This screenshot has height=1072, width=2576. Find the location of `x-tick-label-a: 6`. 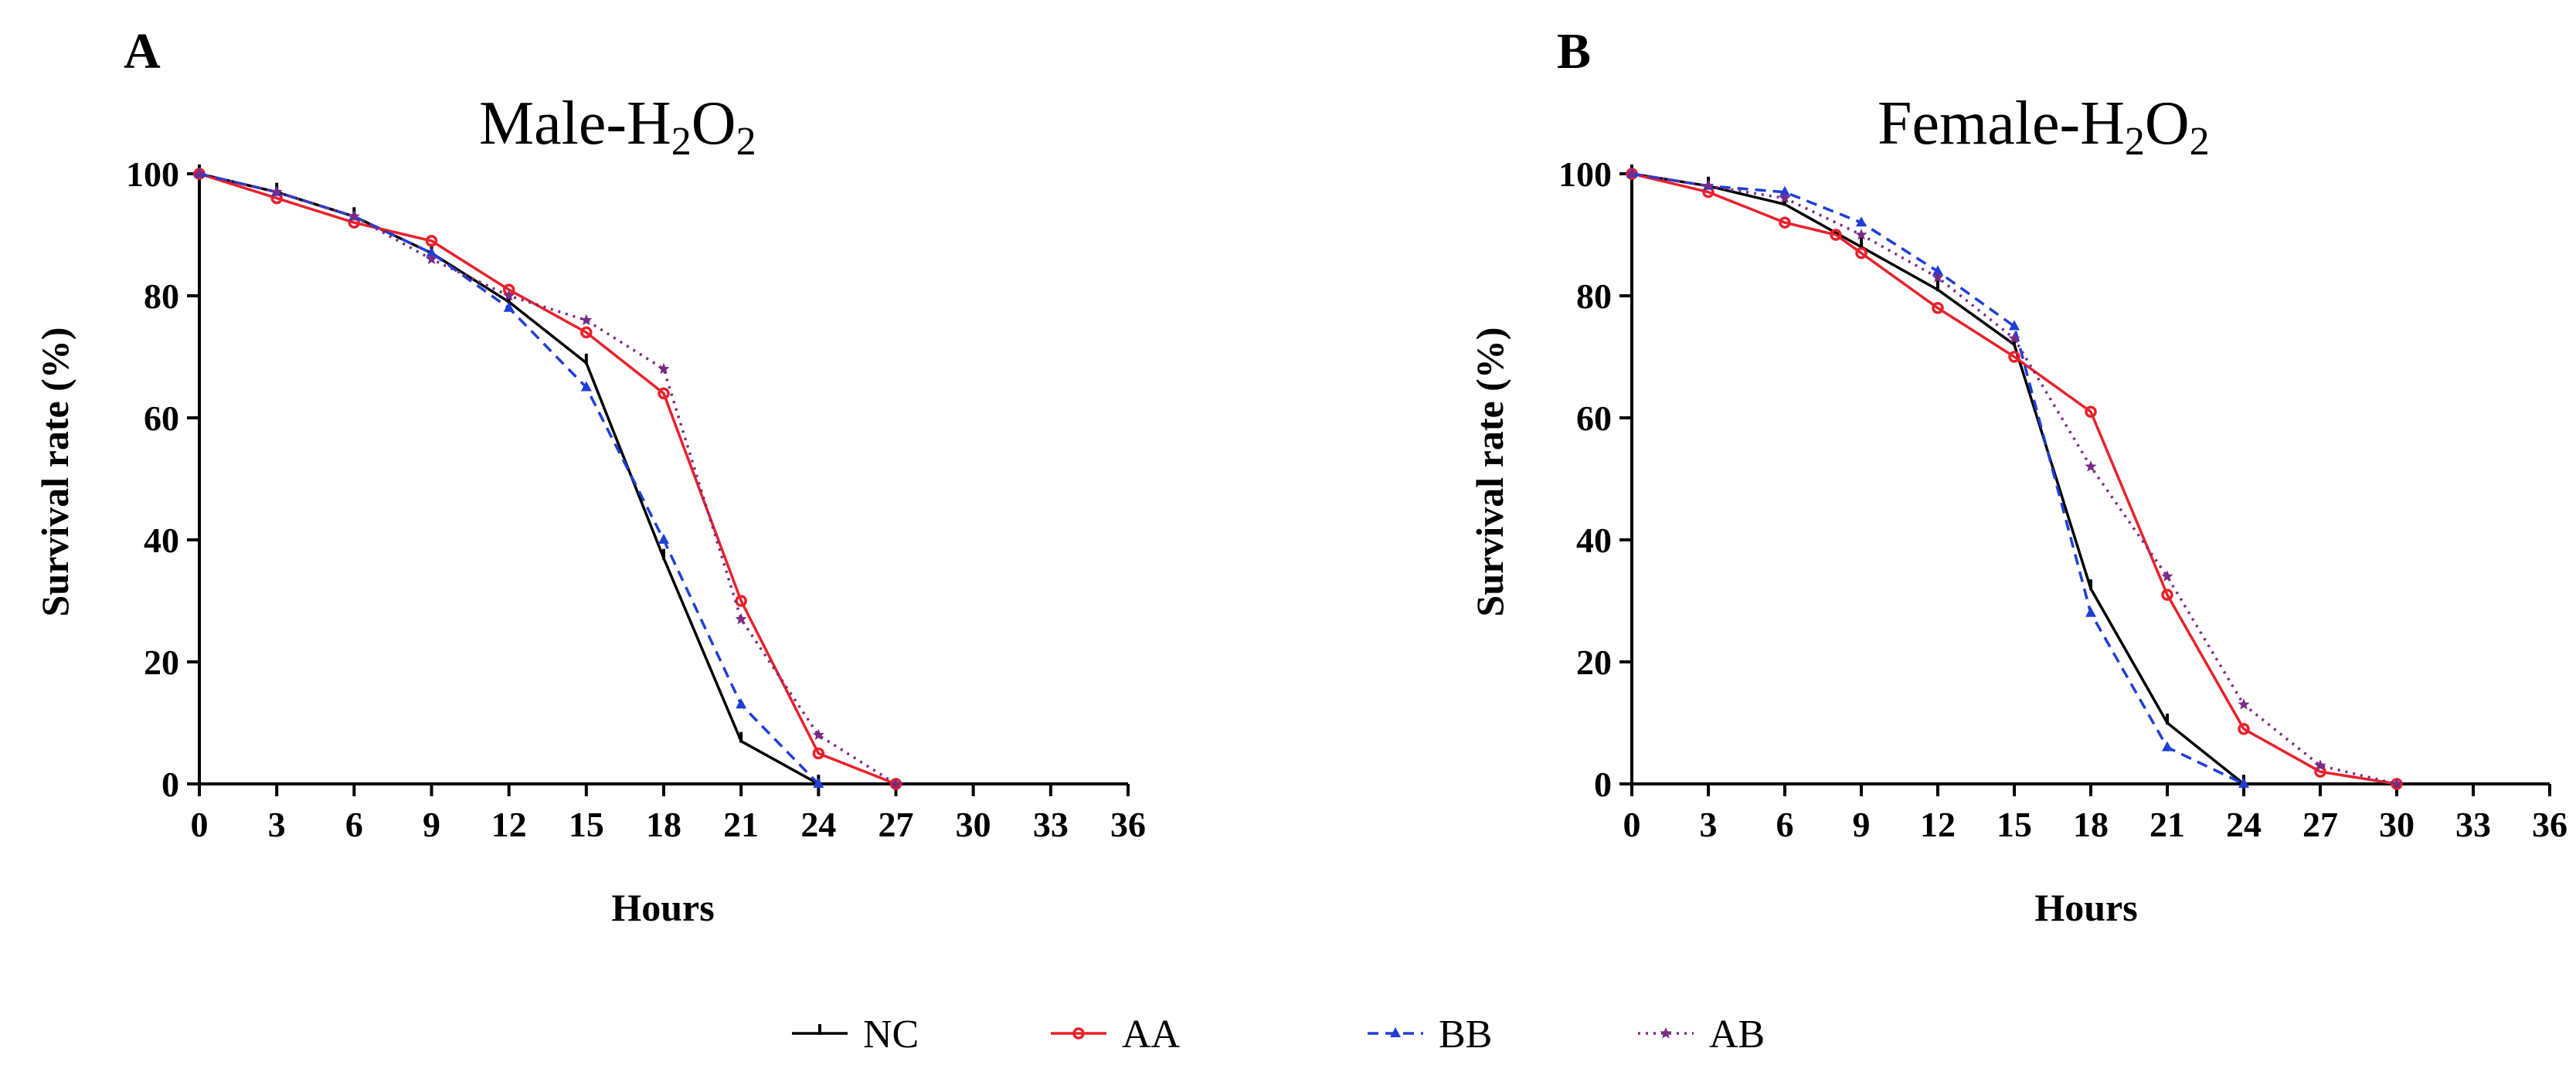

x-tick-label-a: 6 is located at coordinates (354, 824).